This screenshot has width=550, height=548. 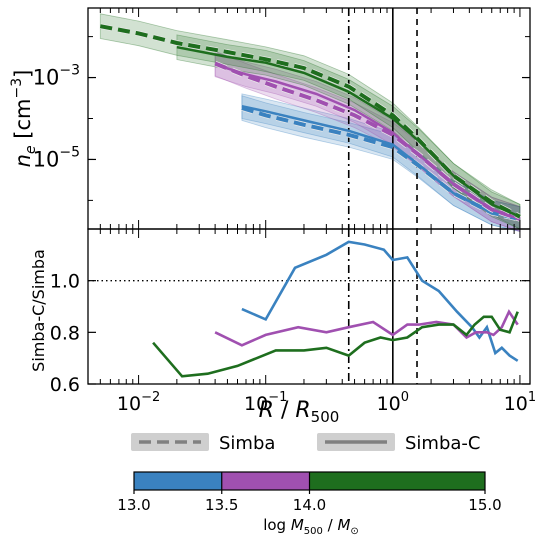 I want to click on x-tick-label-0: 10⁻², so click(x=138, y=402).